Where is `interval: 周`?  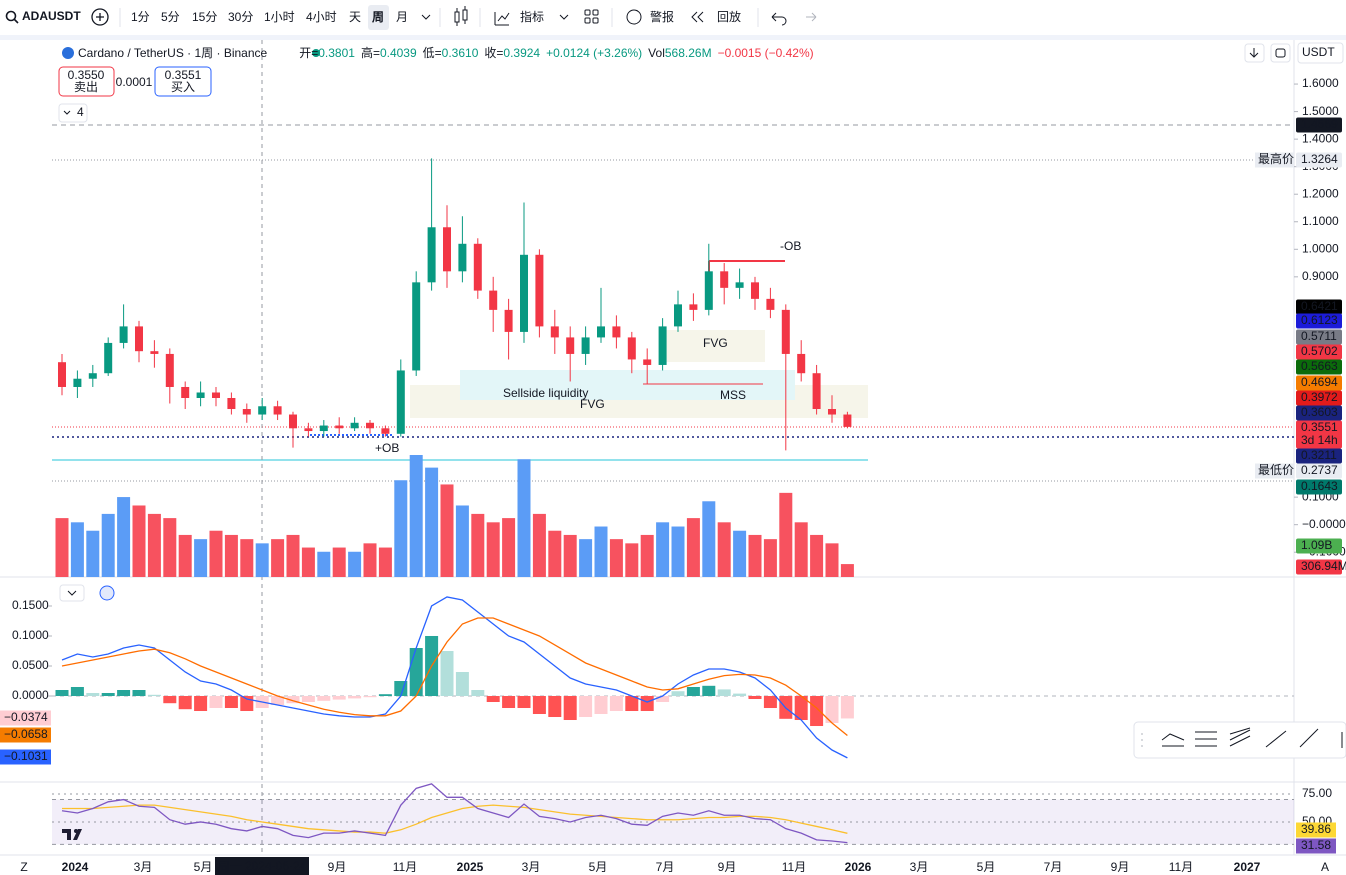
interval: 周 is located at coordinates (378, 17).